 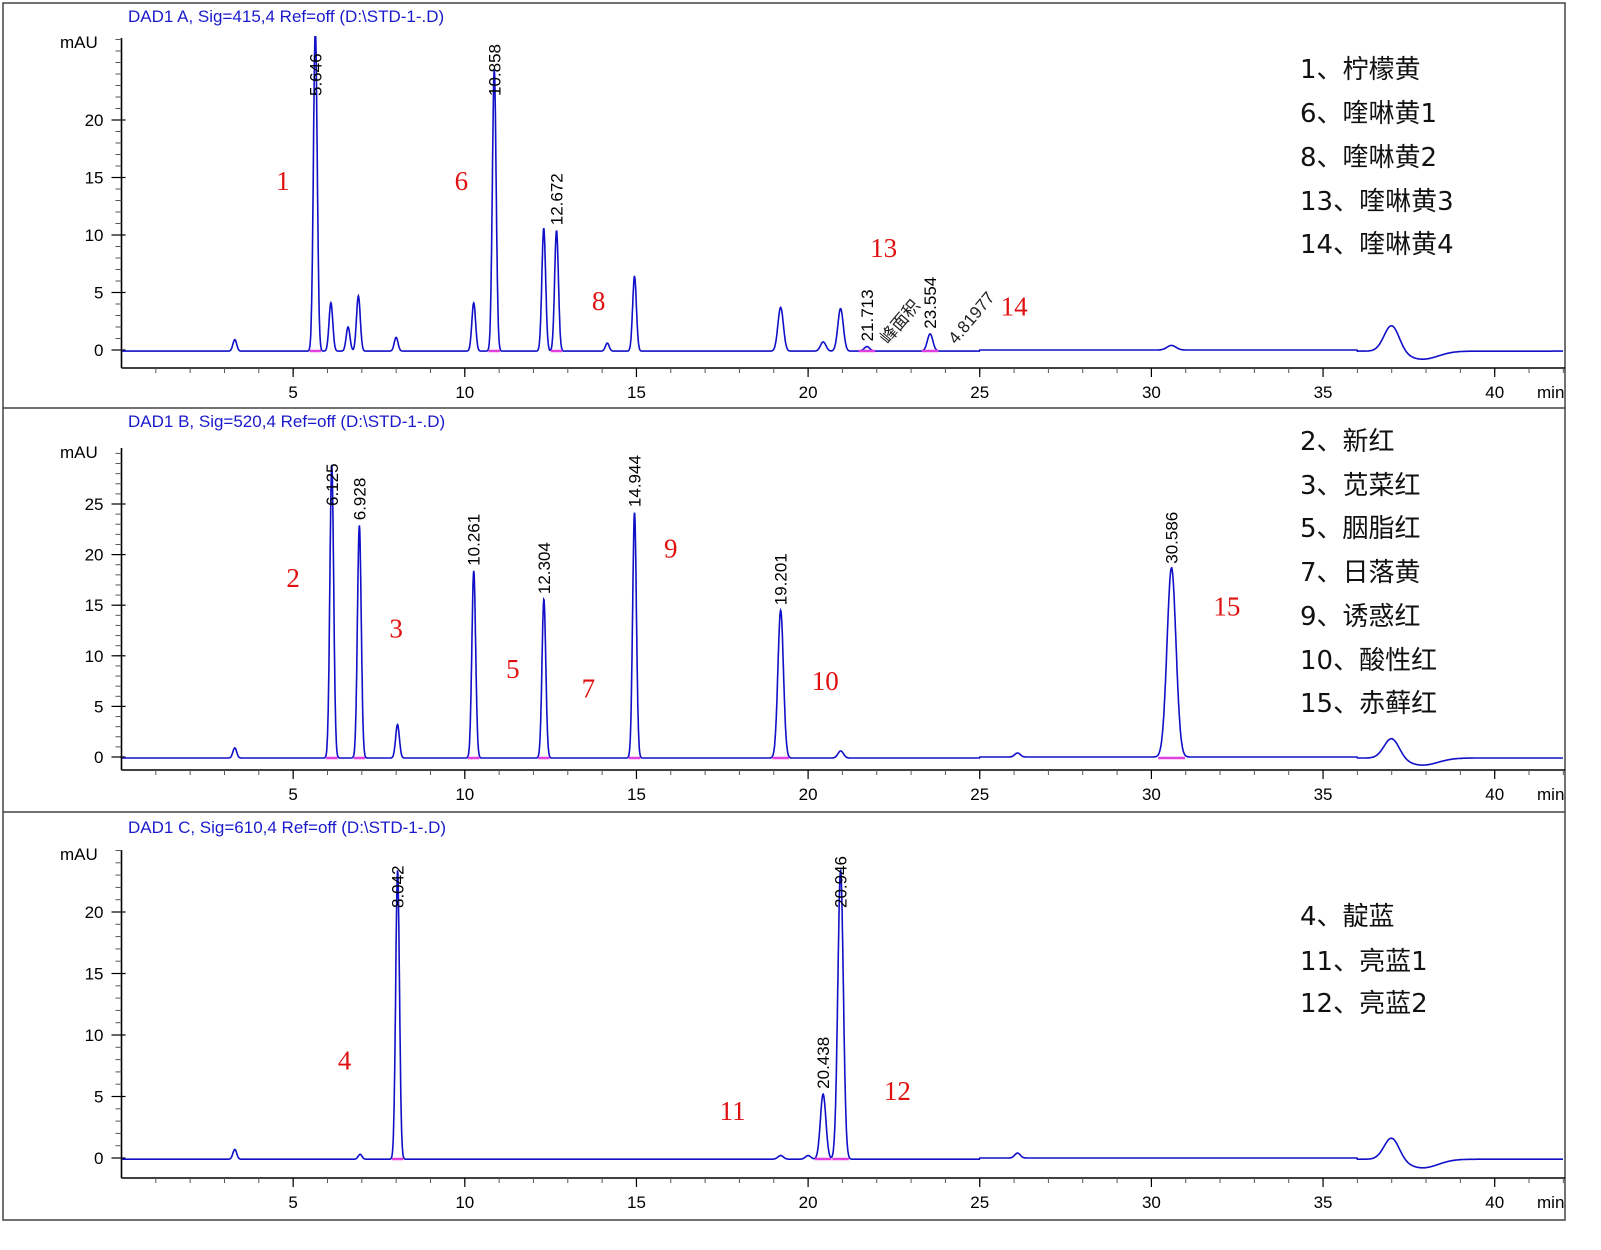 What do you see at coordinates (1368, 158) in the screenshot?
I see `legend-entry: 8、喹啉黄2` at bounding box center [1368, 158].